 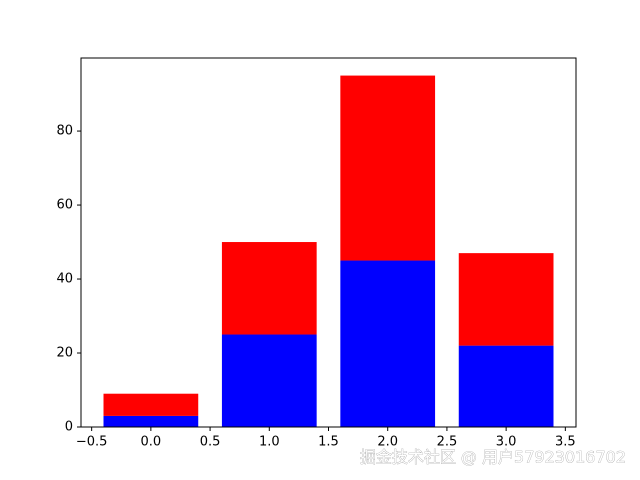 I want to click on x-tick-label: −0.5, so click(x=92, y=442).